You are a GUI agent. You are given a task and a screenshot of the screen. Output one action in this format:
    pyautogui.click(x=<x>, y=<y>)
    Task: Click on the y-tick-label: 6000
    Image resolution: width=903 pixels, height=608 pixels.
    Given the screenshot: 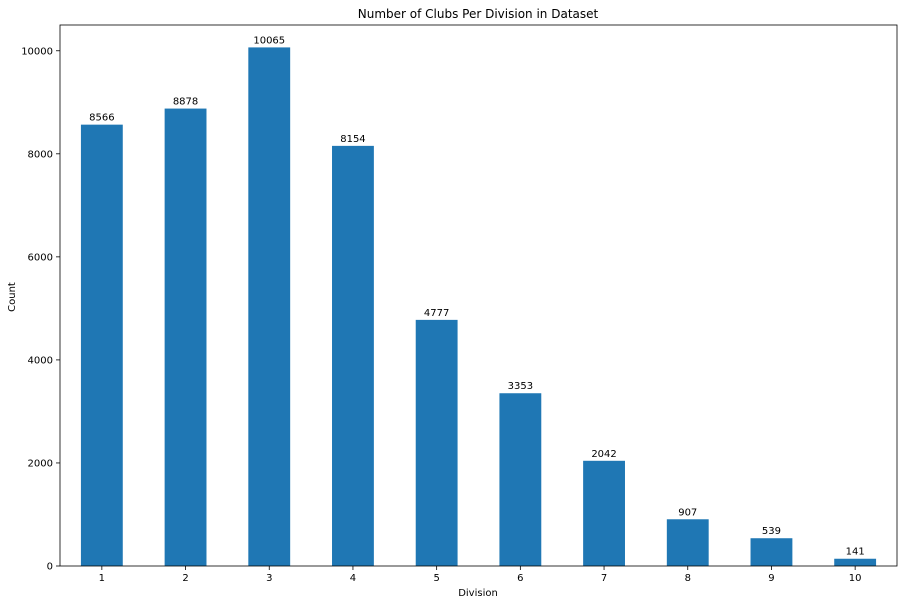 What is the action you would take?
    pyautogui.click(x=40, y=257)
    